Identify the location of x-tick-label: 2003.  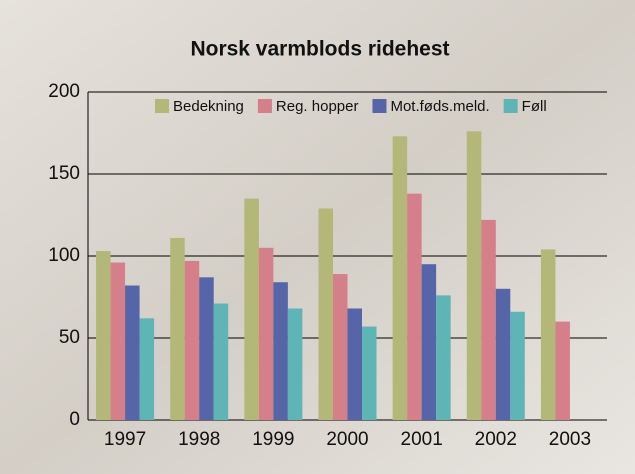
(570, 439).